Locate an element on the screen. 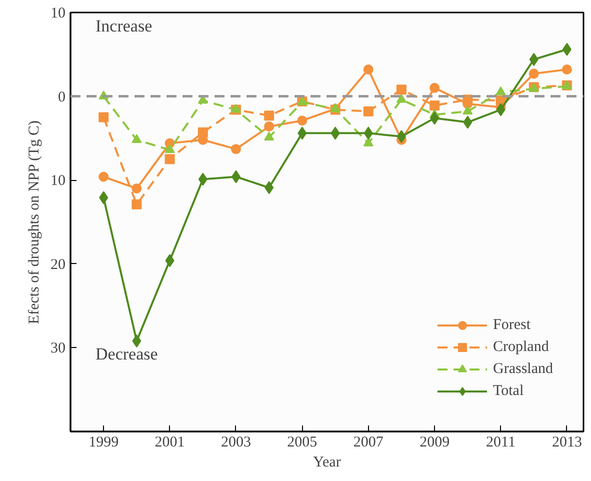 This screenshot has height=481, width=591. annotation: Decrease is located at coordinates (127, 354).